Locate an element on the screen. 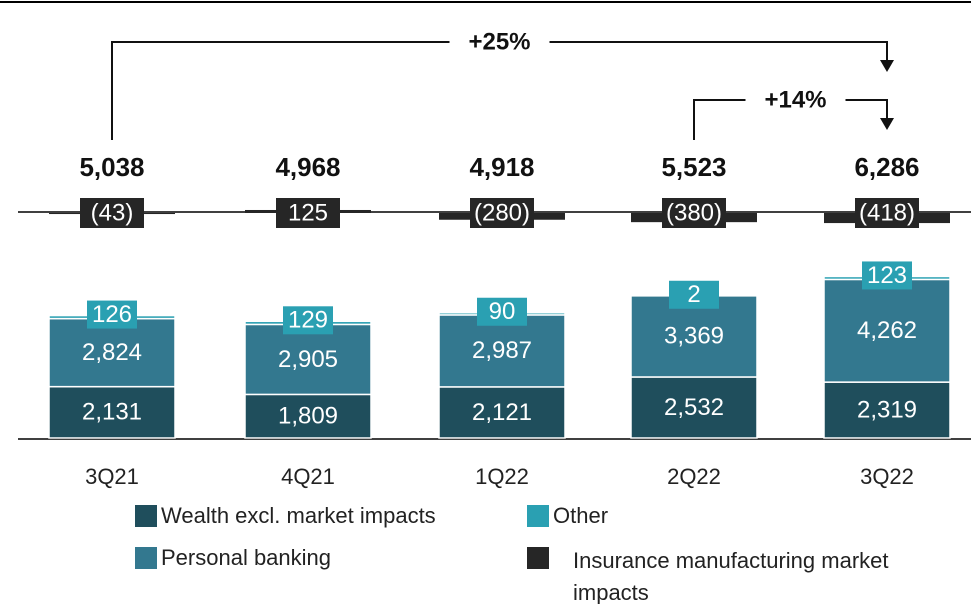 Image resolution: width=971 pixels, height=604 pixels. value-label: 2,824 is located at coordinates (112, 352).